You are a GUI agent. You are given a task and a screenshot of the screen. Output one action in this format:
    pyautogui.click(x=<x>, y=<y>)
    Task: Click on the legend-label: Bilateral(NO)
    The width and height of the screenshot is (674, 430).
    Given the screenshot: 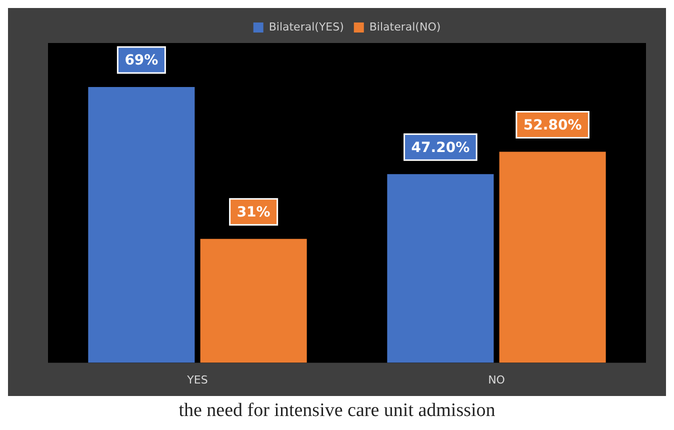 What is the action you would take?
    pyautogui.click(x=405, y=27)
    